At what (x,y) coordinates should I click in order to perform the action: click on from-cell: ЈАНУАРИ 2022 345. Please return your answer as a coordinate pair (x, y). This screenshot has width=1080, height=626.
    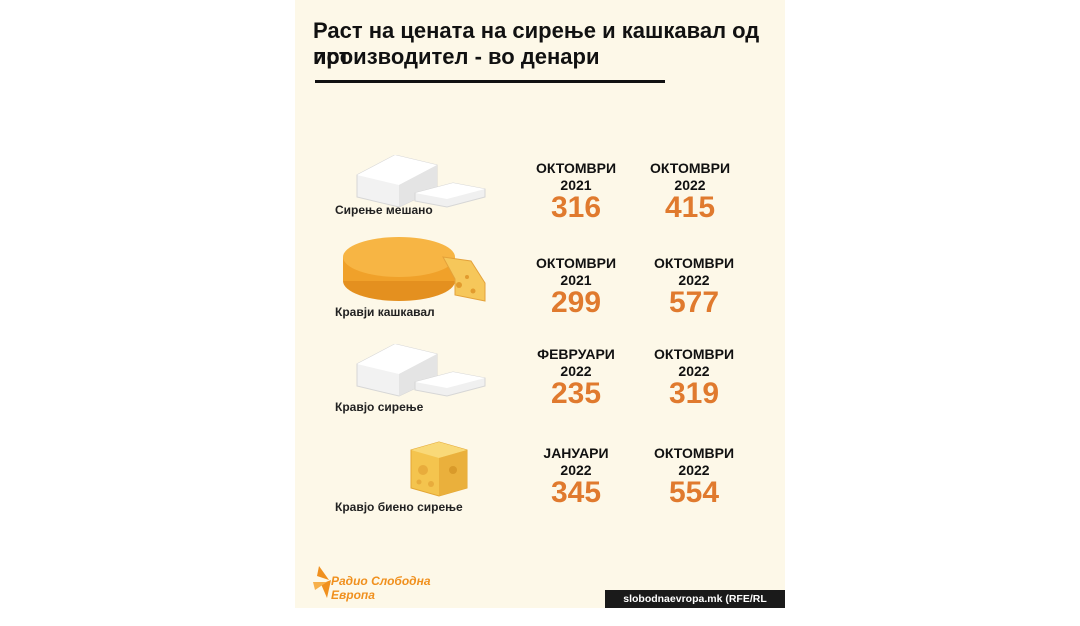
    Looking at the image, I should click on (576, 476).